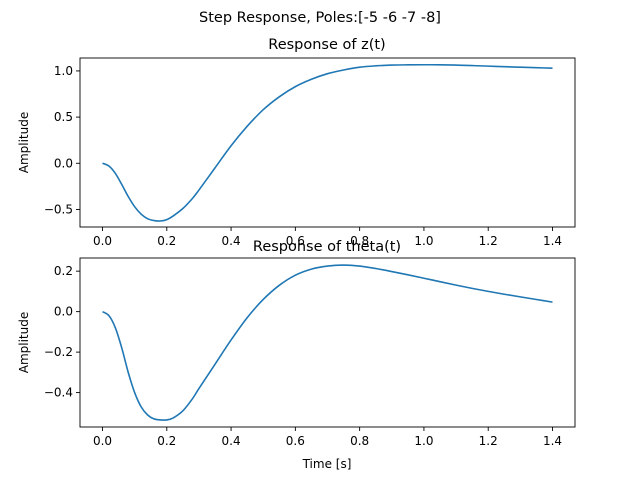  What do you see at coordinates (327, 437) in the screenshot?
I see `theta-response-x-ticks: 0.0 0.2 0.4 0.6 0.8 1.0 1.2 1.4` at bounding box center [327, 437].